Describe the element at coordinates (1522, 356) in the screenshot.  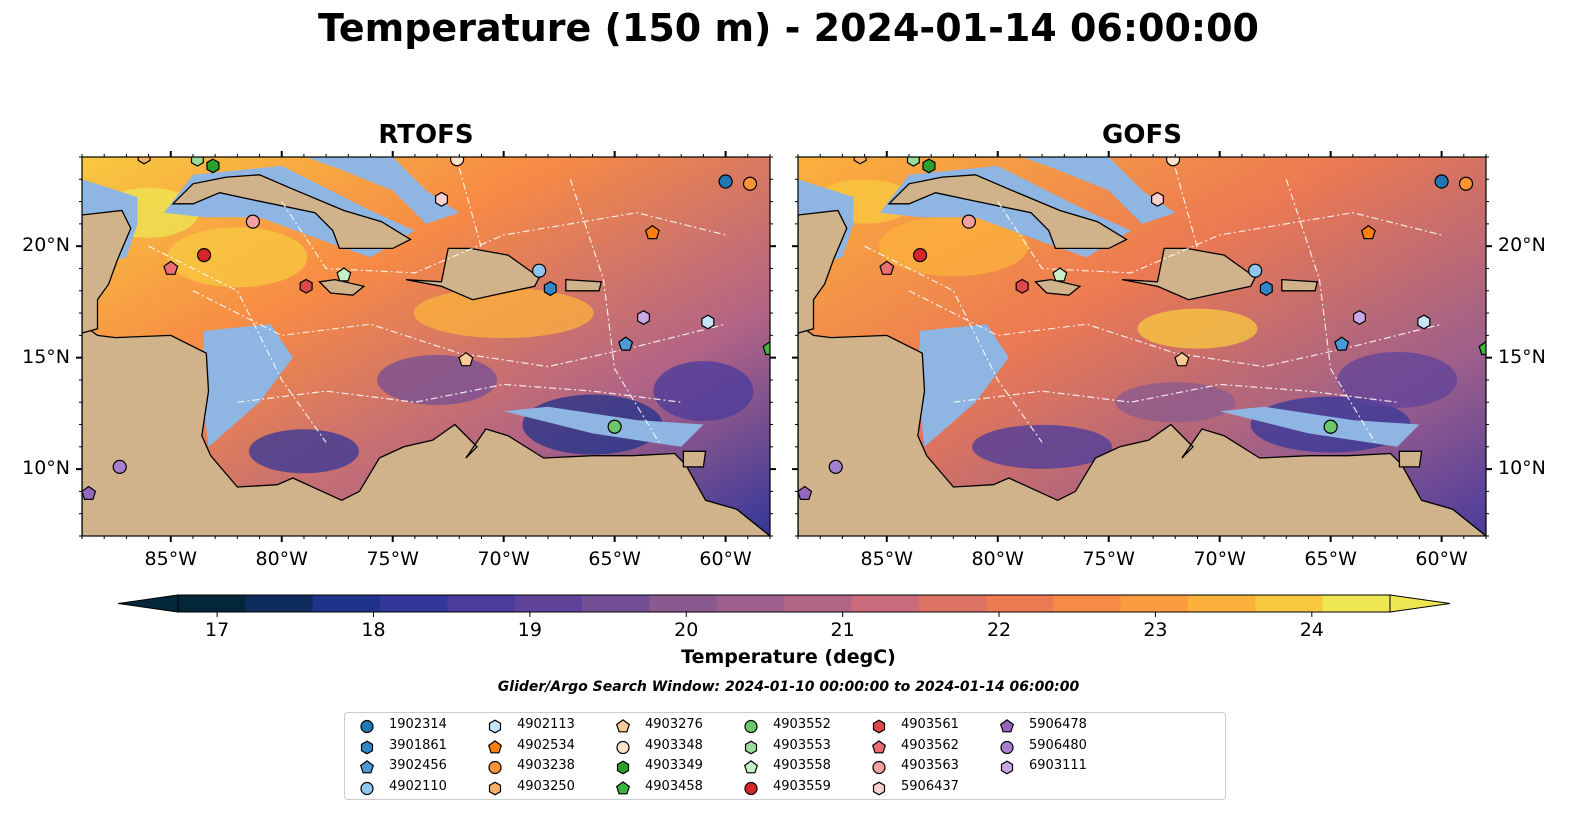
I see `lat-tick-label-right: 15°N` at that location.